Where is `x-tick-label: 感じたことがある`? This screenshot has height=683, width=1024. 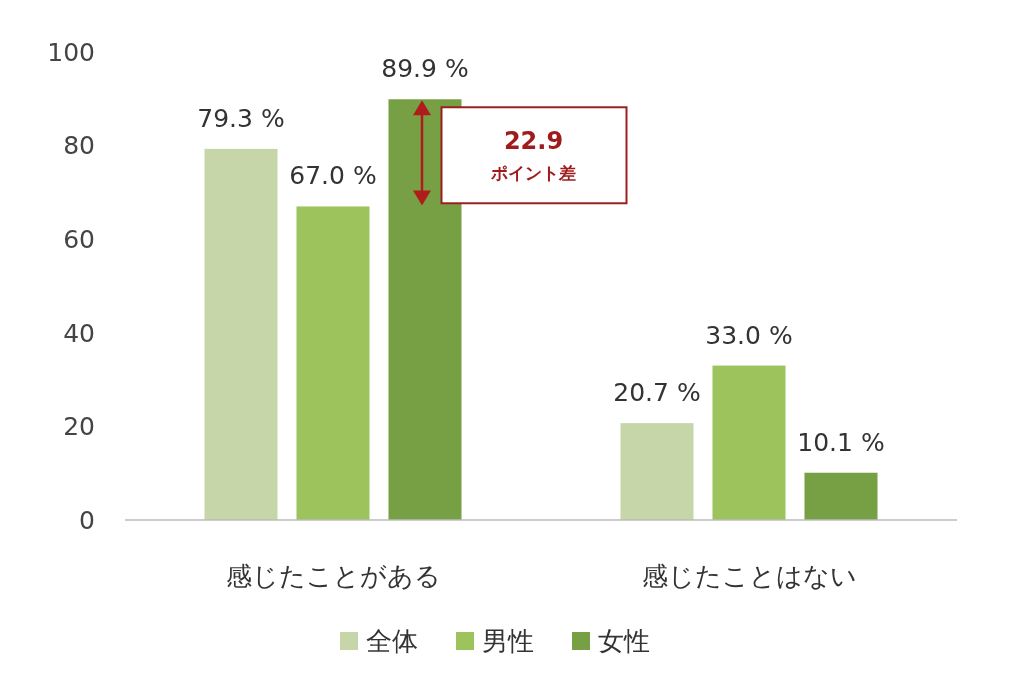
x-tick-label: 感じたことがある is located at coordinates (333, 576).